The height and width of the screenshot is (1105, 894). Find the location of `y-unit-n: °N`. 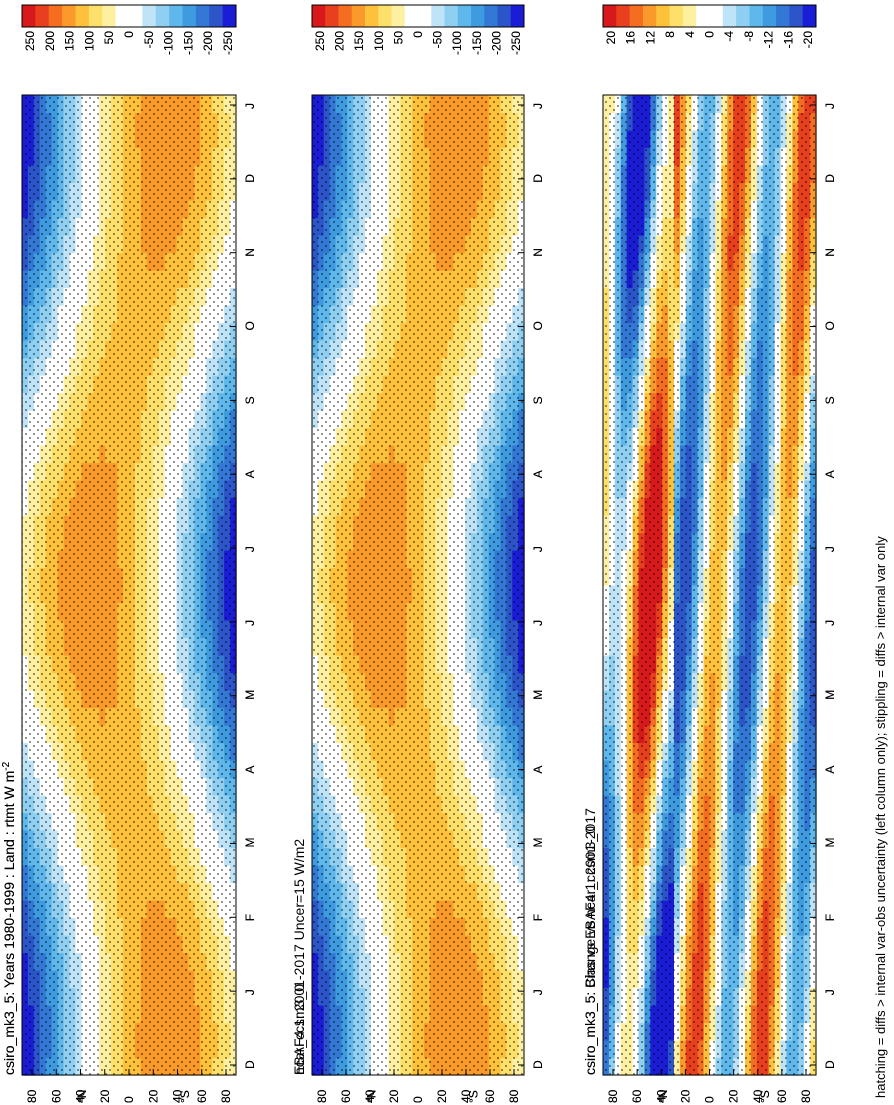

y-unit-n: °N is located at coordinates (82, 1096).